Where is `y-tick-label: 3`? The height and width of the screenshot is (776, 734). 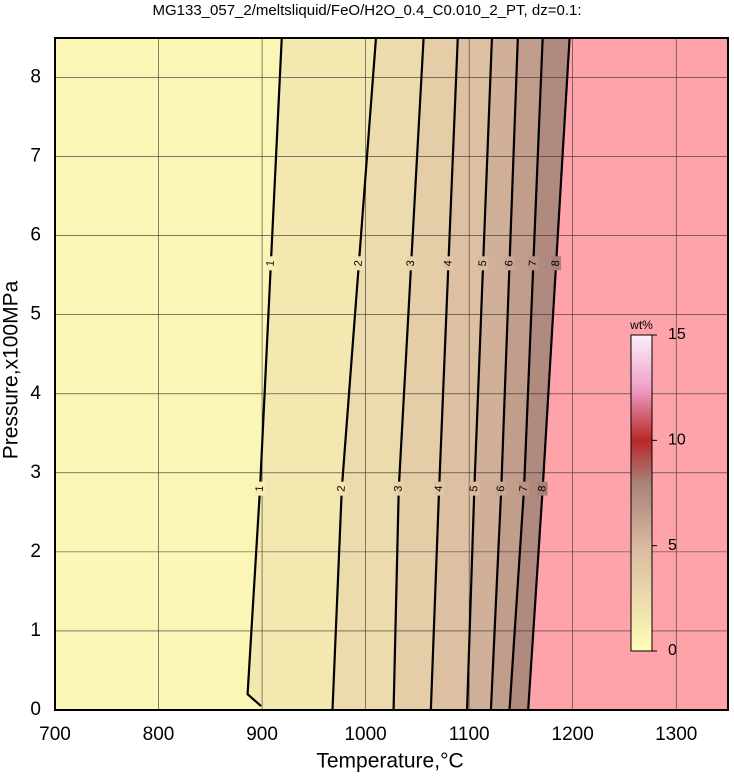 y-tick-label: 3 is located at coordinates (35, 472).